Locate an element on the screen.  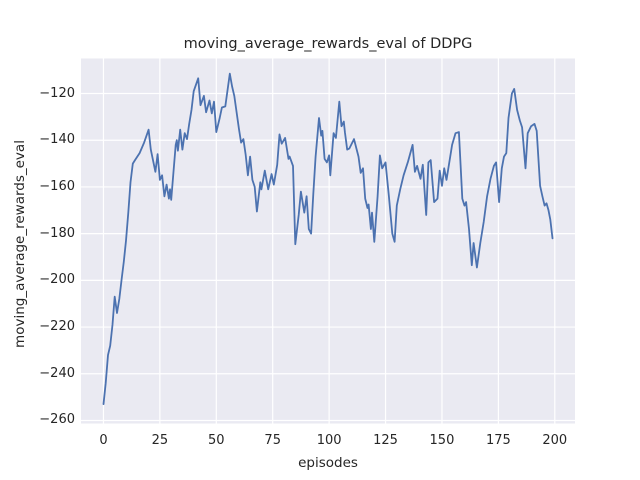
x-tick-label: 100 is located at coordinates (329, 440).